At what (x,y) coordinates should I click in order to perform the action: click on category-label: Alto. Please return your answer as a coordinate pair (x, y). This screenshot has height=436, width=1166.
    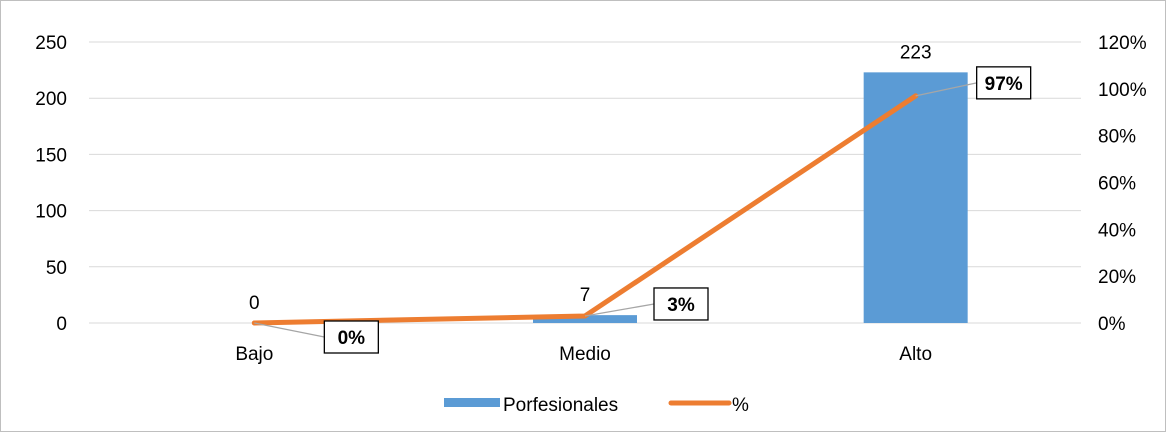
    Looking at the image, I should click on (915, 354).